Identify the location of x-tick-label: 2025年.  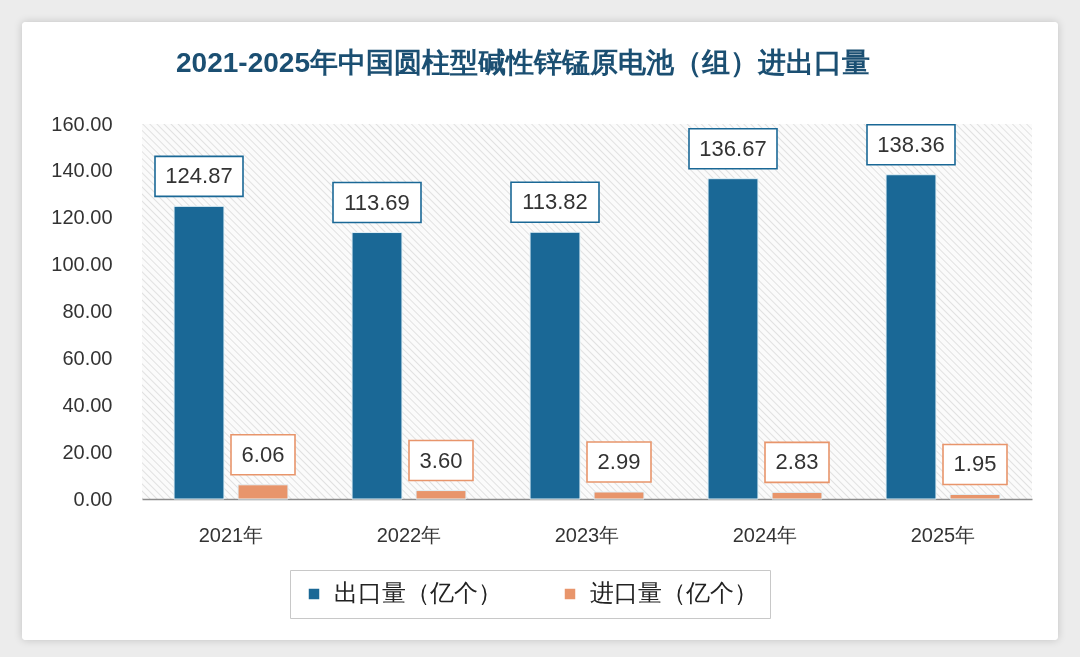
(943, 534).